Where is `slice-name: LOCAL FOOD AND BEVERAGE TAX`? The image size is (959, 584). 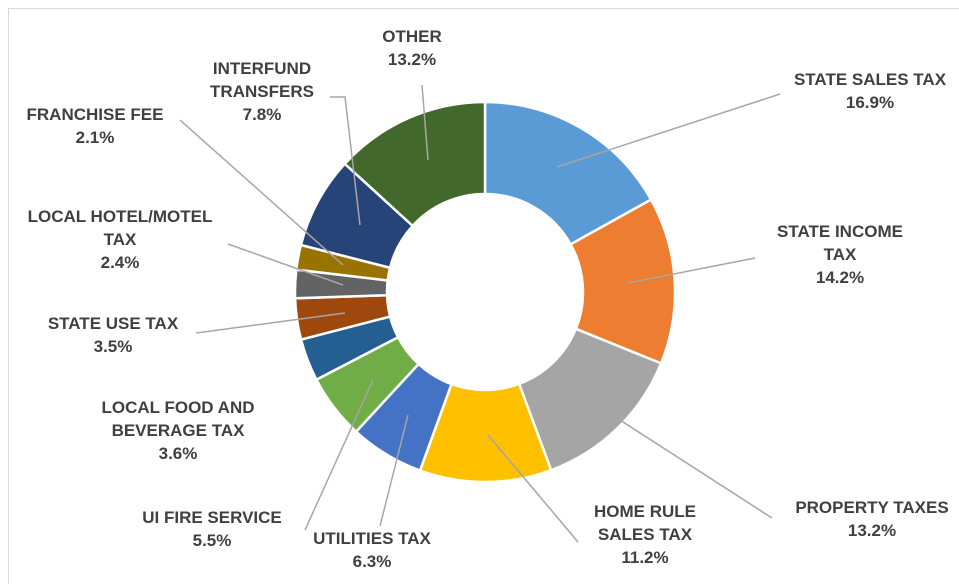 slice-name: LOCAL FOOD AND BEVERAGE TAX is located at coordinates (178, 419).